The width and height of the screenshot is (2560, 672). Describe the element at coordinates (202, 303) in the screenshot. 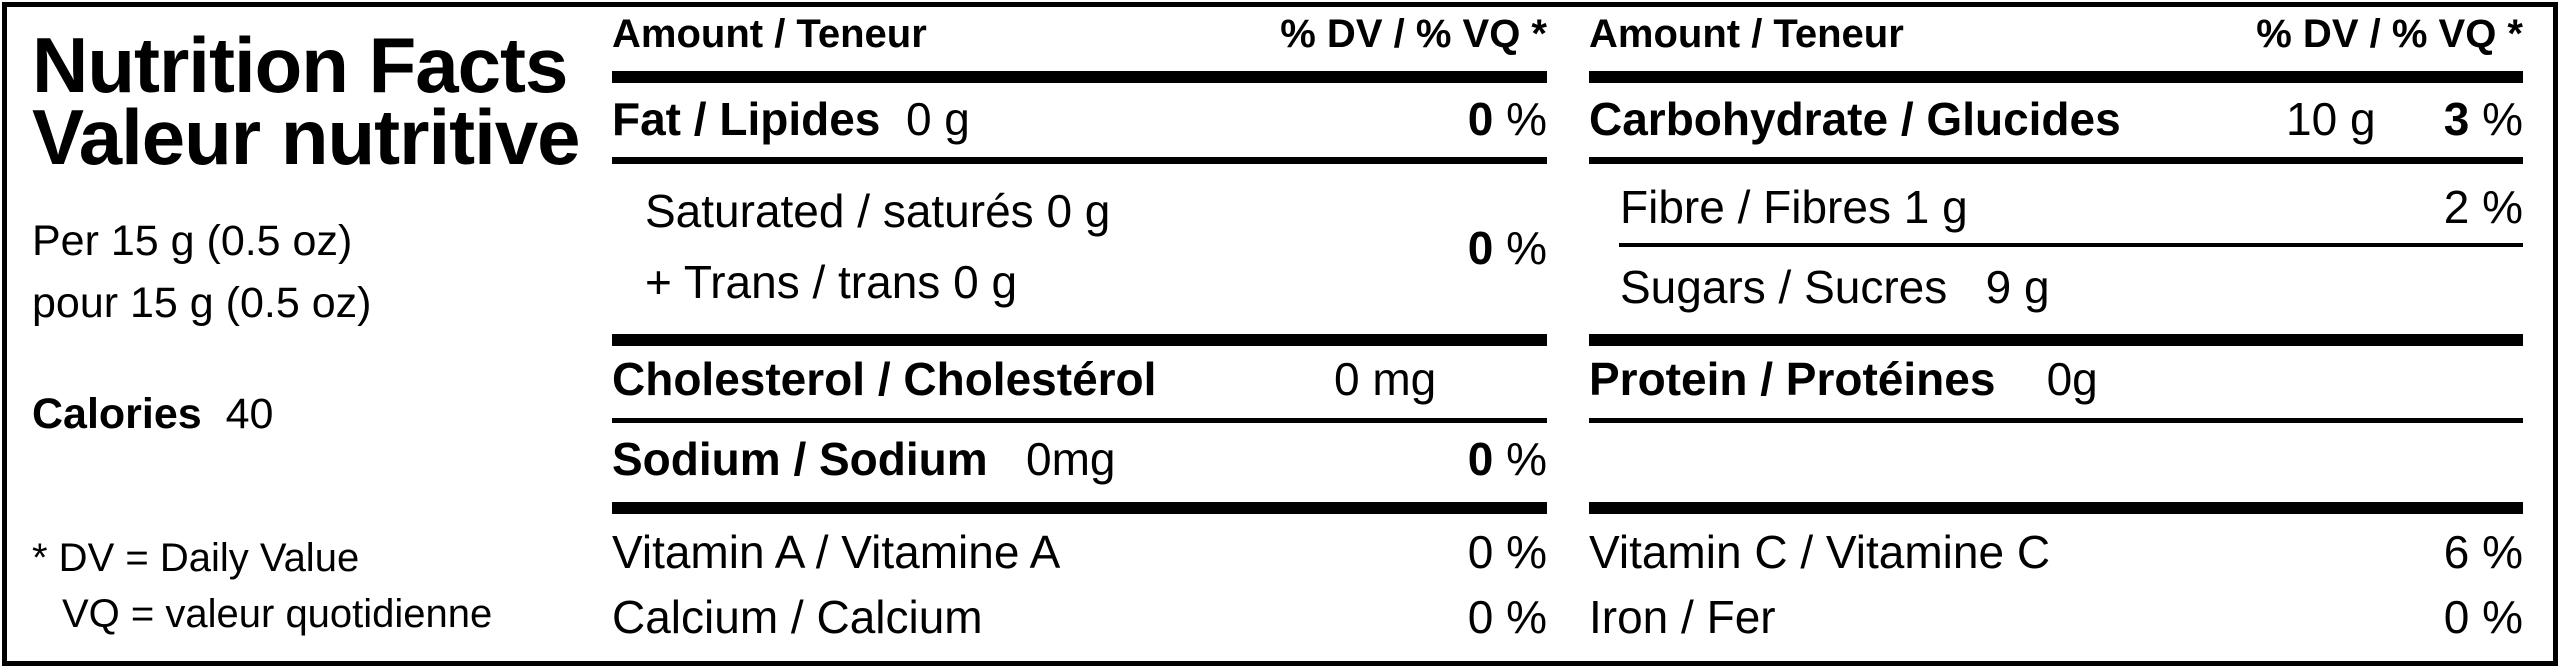

I see `serving-size-french: pour 15 g (0.5 oz)` at that location.